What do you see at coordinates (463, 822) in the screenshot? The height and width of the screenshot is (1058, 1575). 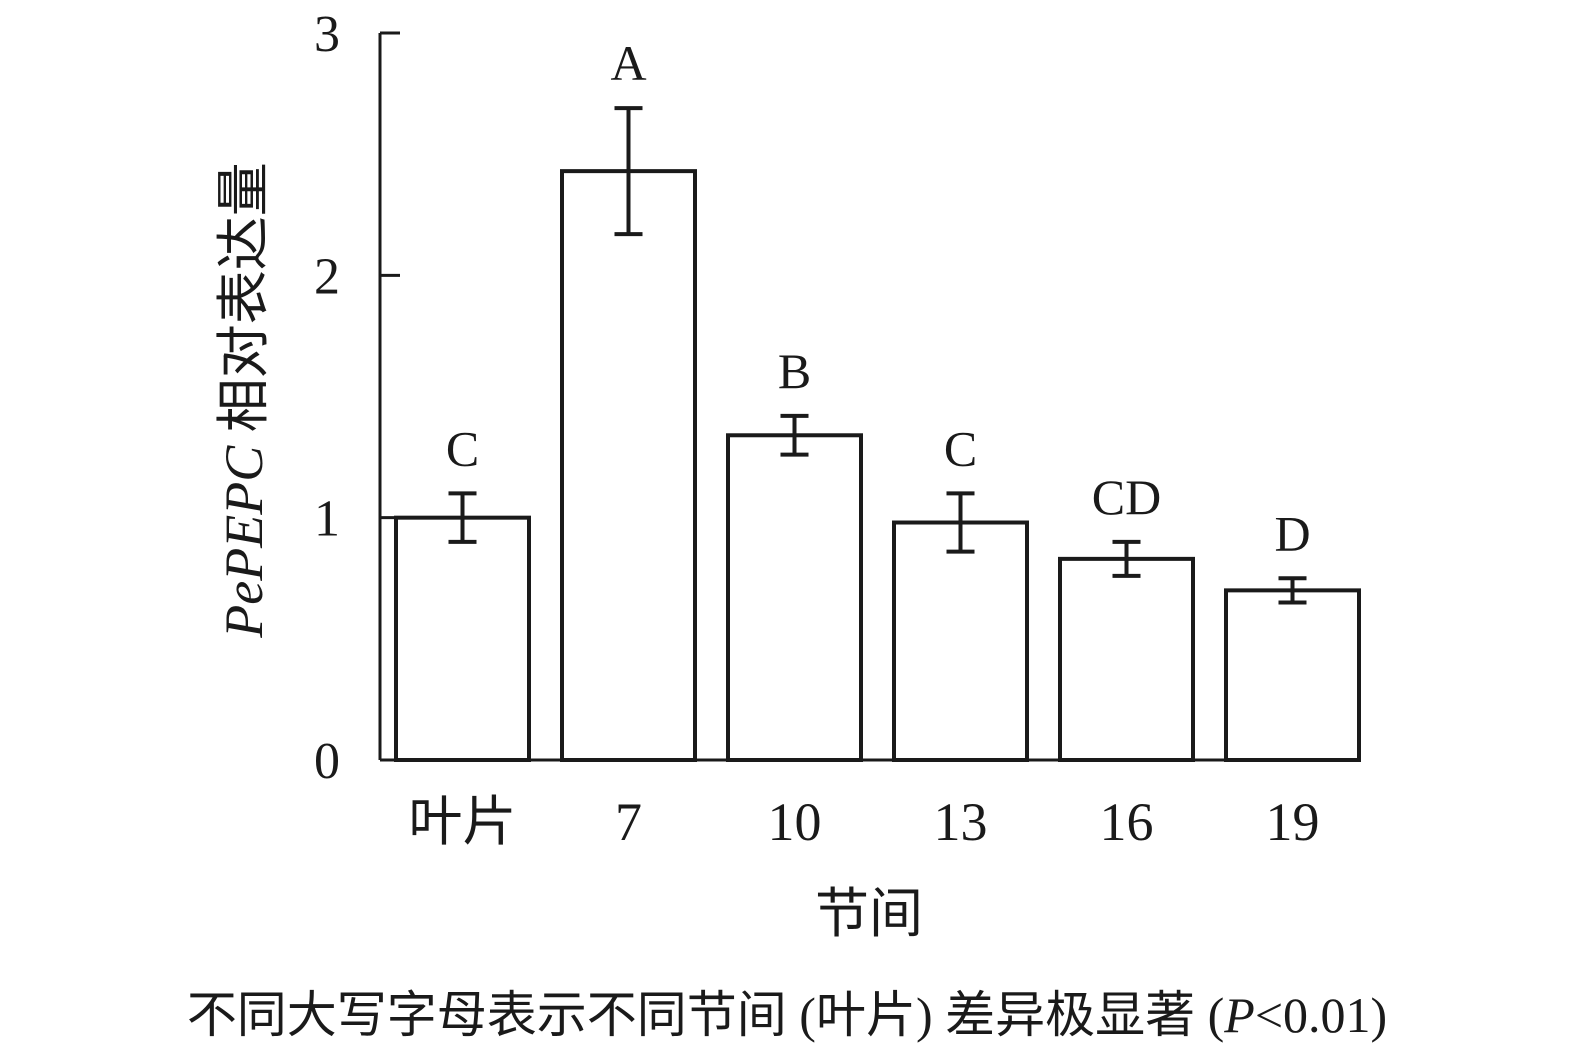 I see `x-tick-label-0: 叶片` at bounding box center [463, 822].